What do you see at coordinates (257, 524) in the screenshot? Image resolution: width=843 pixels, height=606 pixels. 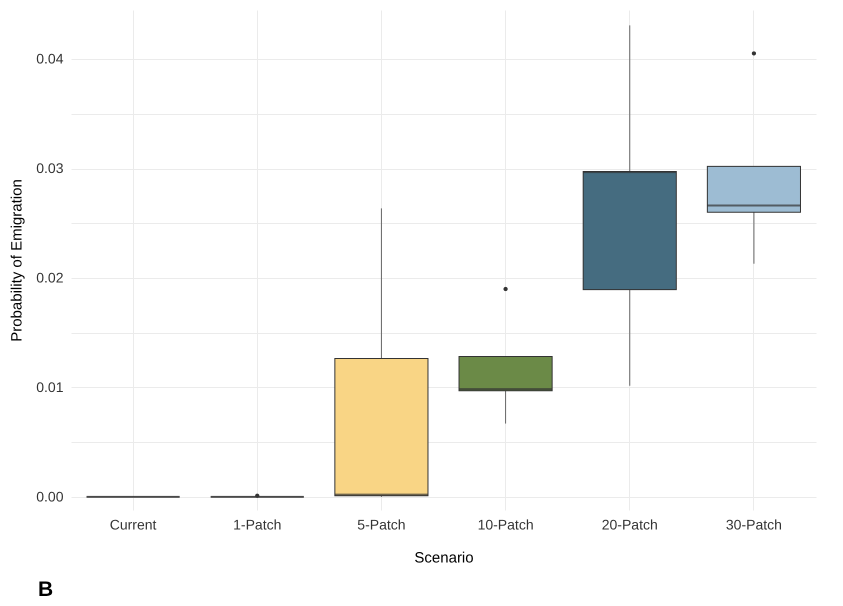 I see `x-tick-label: 1-Patch` at bounding box center [257, 524].